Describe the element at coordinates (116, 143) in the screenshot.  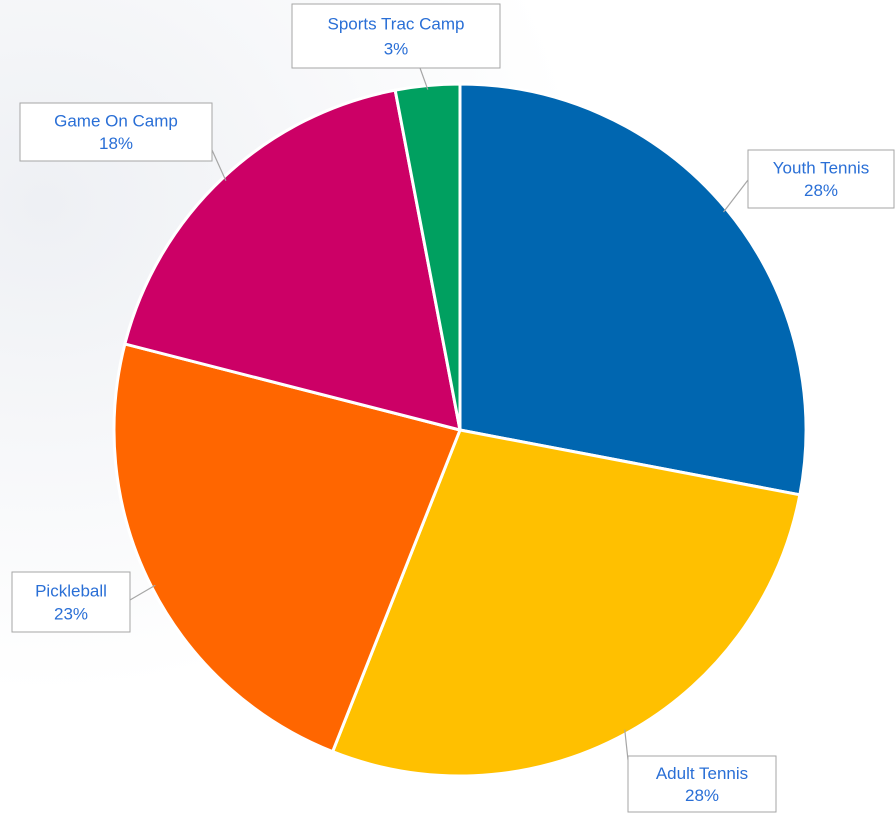
I see `label-value: 18%` at that location.